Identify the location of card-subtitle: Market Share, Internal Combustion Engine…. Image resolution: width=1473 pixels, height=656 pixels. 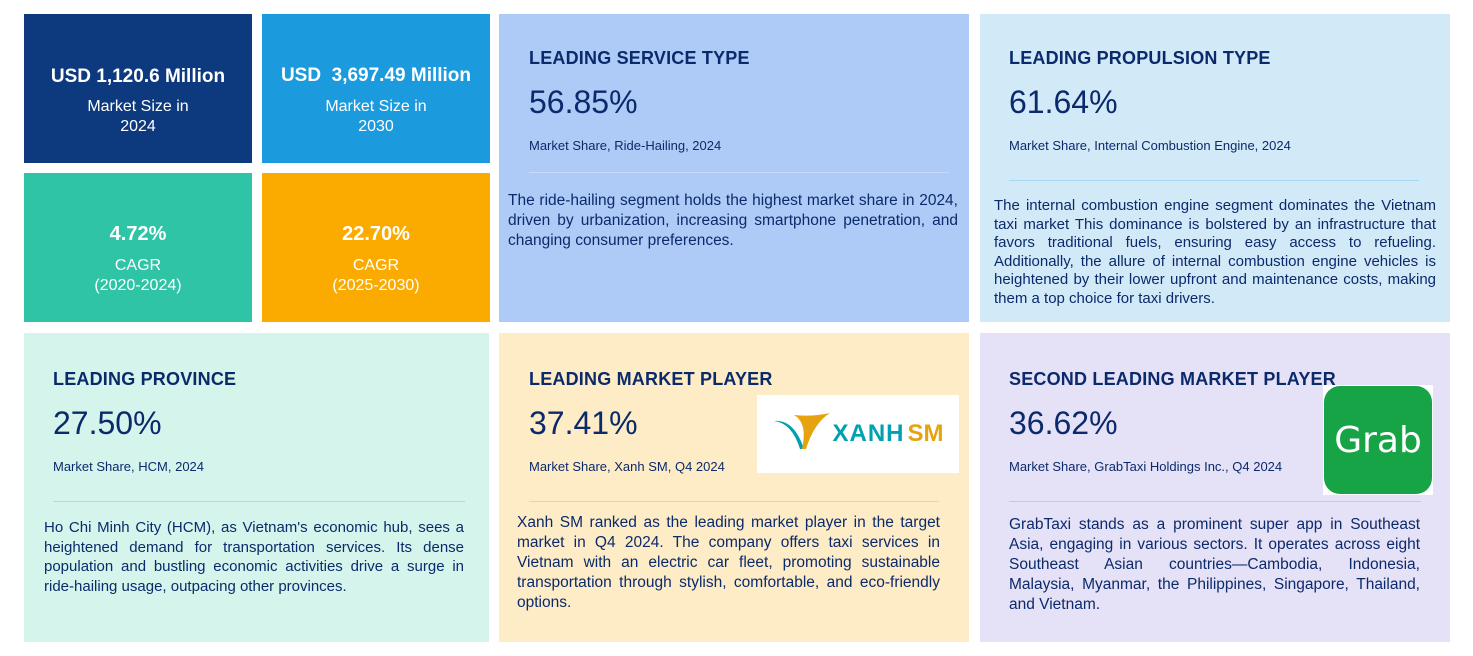
(1150, 145).